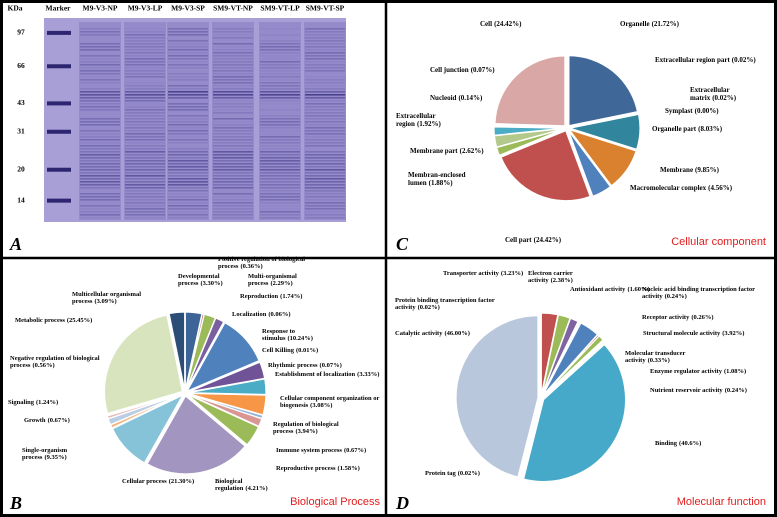 Image resolution: width=777 pixels, height=517 pixels. I want to click on slice-value: (1.58%), so click(348, 468).